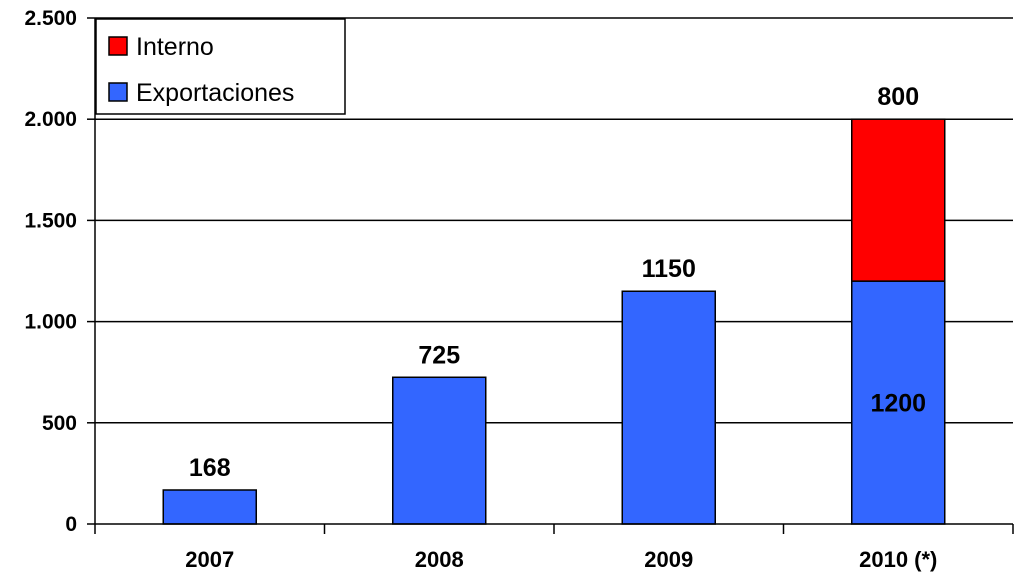 The image size is (1015, 579). Describe the element at coordinates (59, 423) in the screenshot. I see `y-tick-label: 500` at that location.